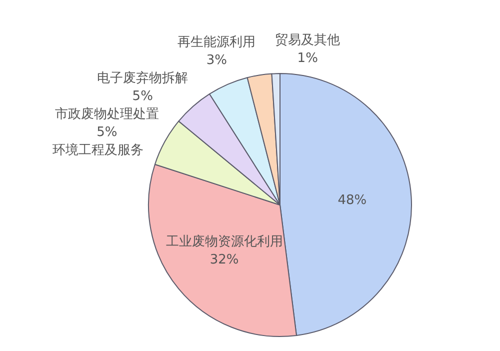 The height and width of the screenshot is (351, 500). Describe the element at coordinates (217, 42) in the screenshot. I see `slice-label: 再生能源利用` at that location.